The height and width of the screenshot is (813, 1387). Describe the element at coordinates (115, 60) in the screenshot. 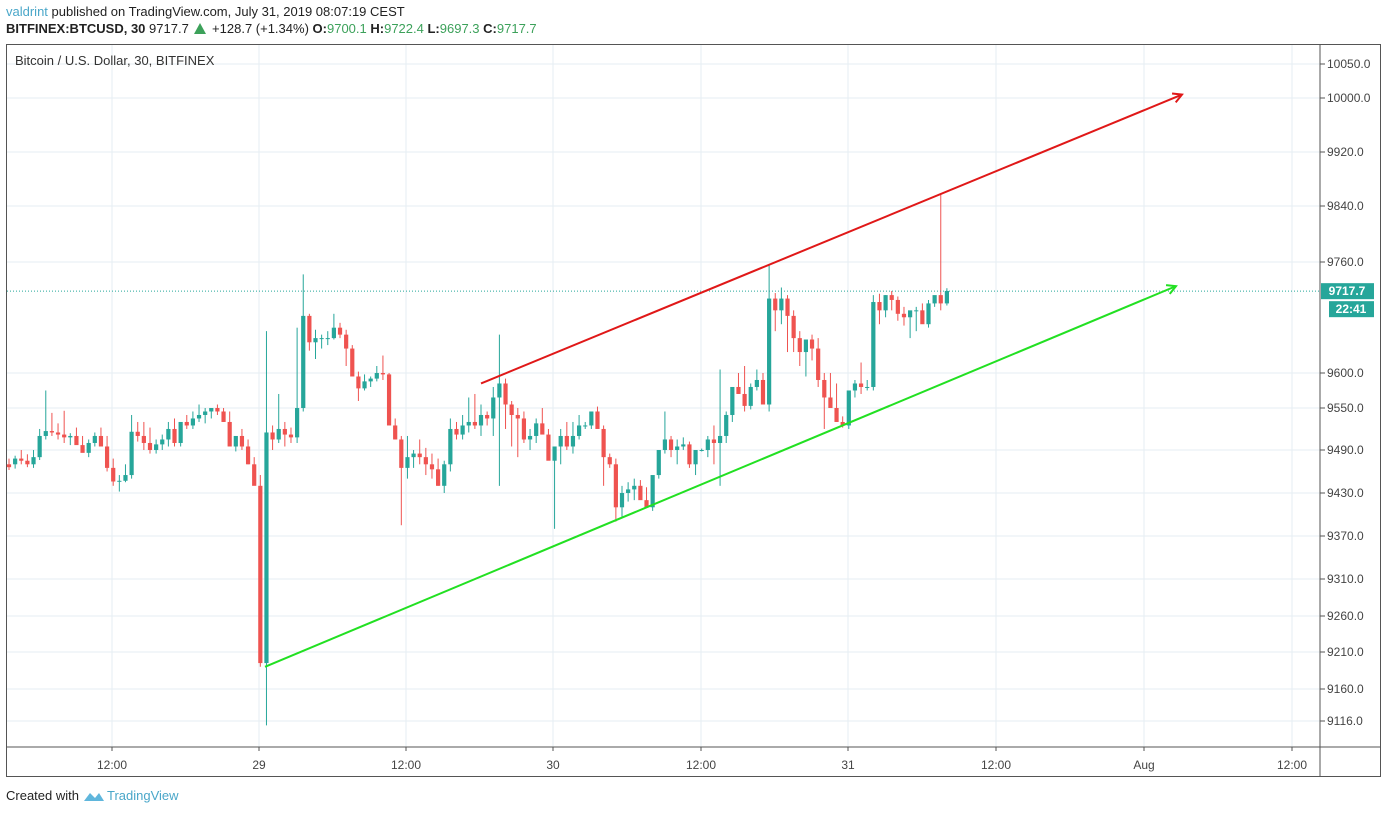

I see `chart-legend: Bitcoin / U.S. Dollar, 30, BITFINEX` at that location.